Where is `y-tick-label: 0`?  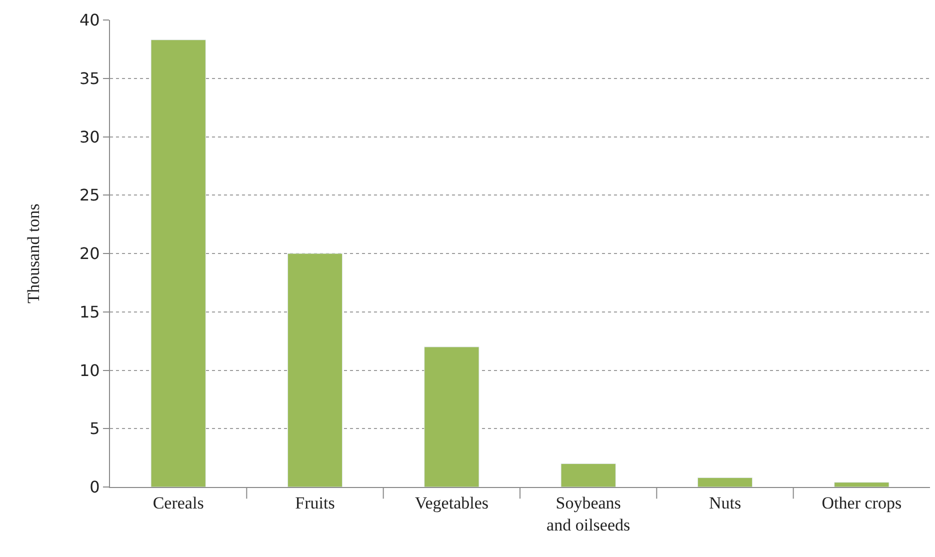
y-tick-label: 0 is located at coordinates (95, 487).